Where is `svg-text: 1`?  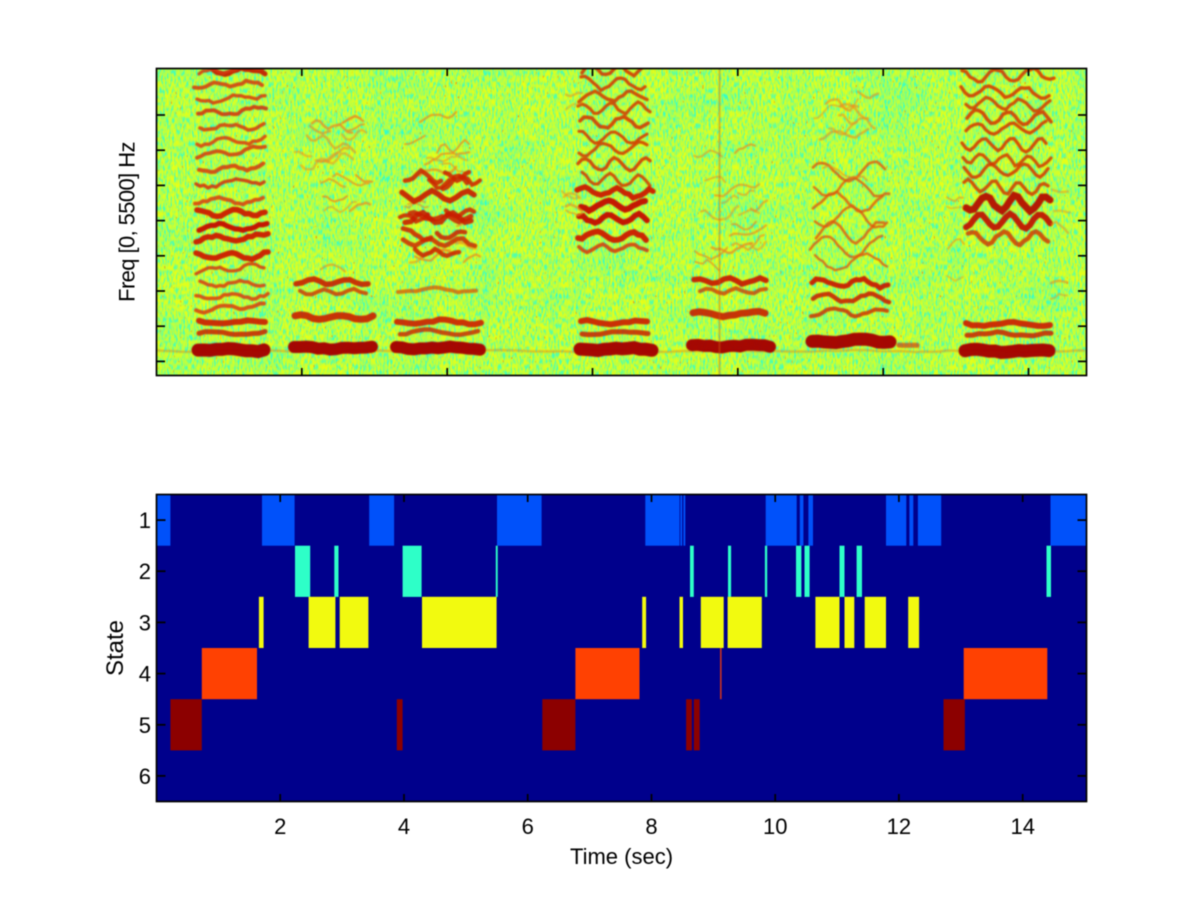 svg-text: 1 is located at coordinates (145, 520).